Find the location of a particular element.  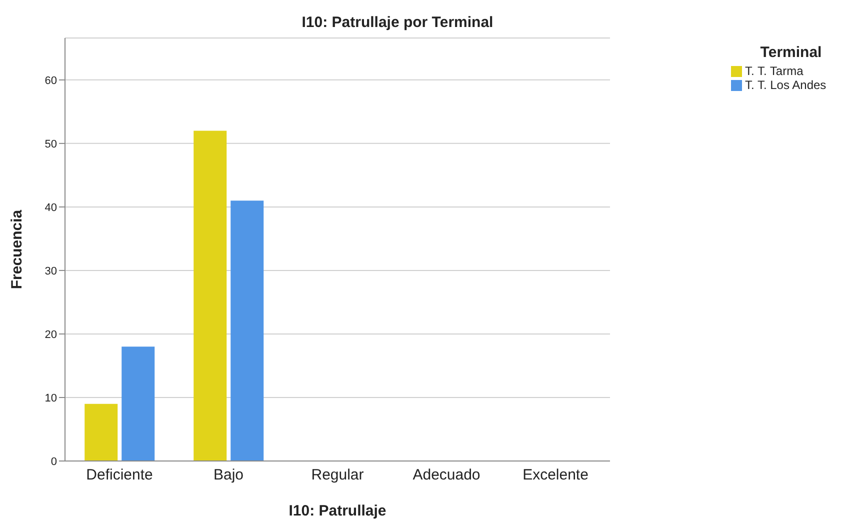

y-tick-label: 60 is located at coordinates (50, 80).